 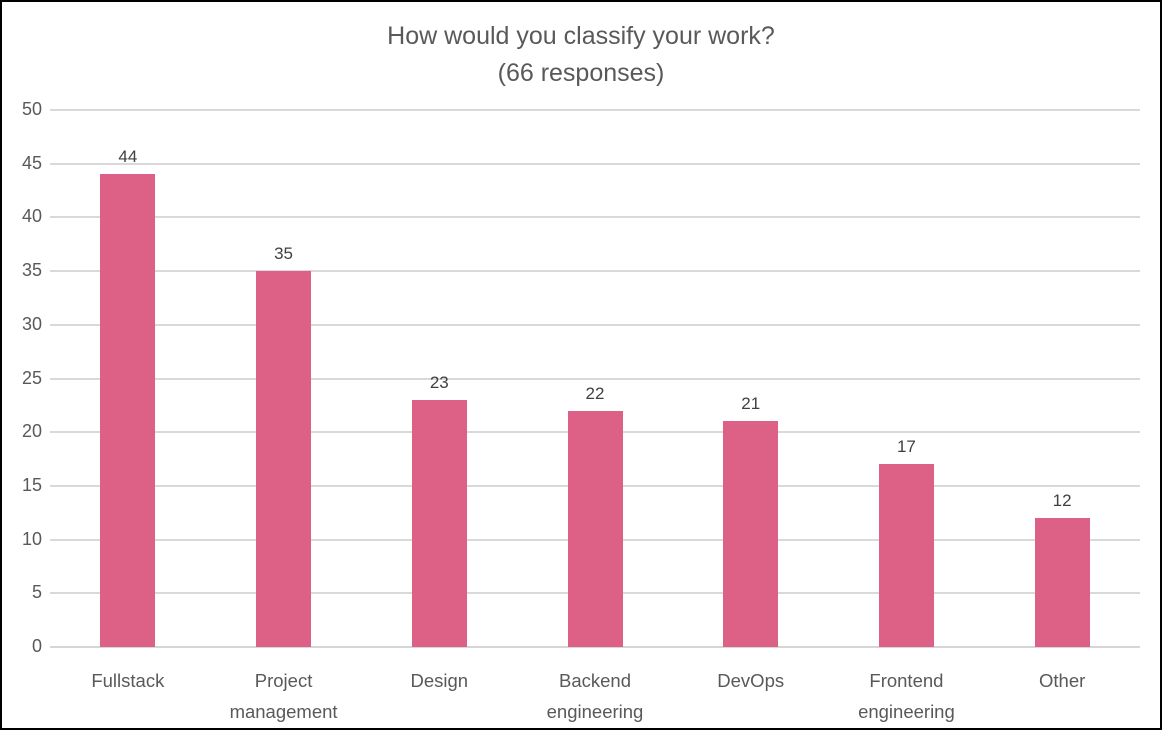 I want to click on y-axis-tick-label: 20, so click(x=31, y=431).